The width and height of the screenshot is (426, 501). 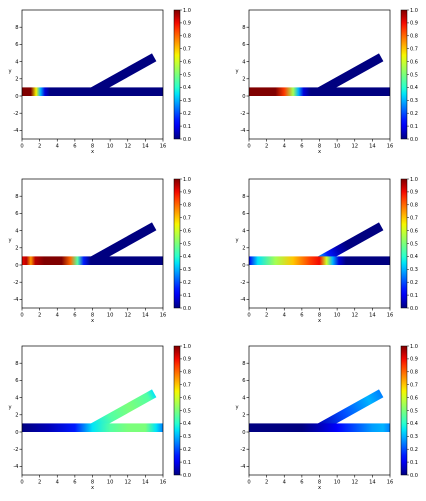 I want to click on colorbar-tick-label: 0.9, so click(x=187, y=193).